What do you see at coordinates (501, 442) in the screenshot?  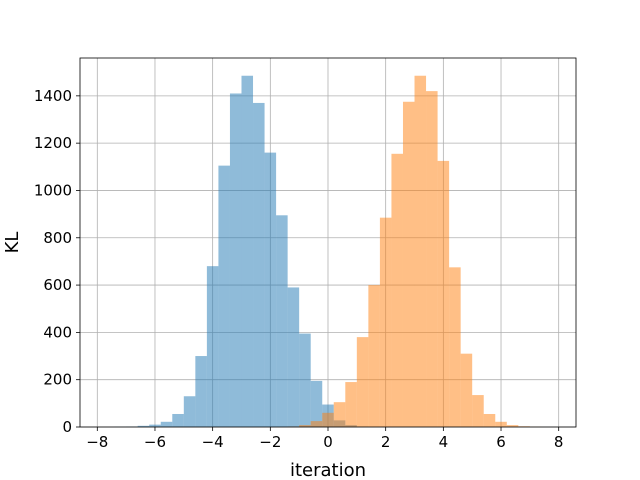 I see `x-tick-label: 6` at bounding box center [501, 442].